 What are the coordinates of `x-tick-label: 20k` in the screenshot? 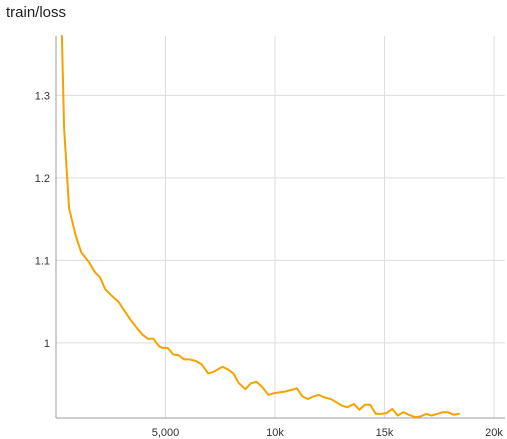 It's located at (494, 433).